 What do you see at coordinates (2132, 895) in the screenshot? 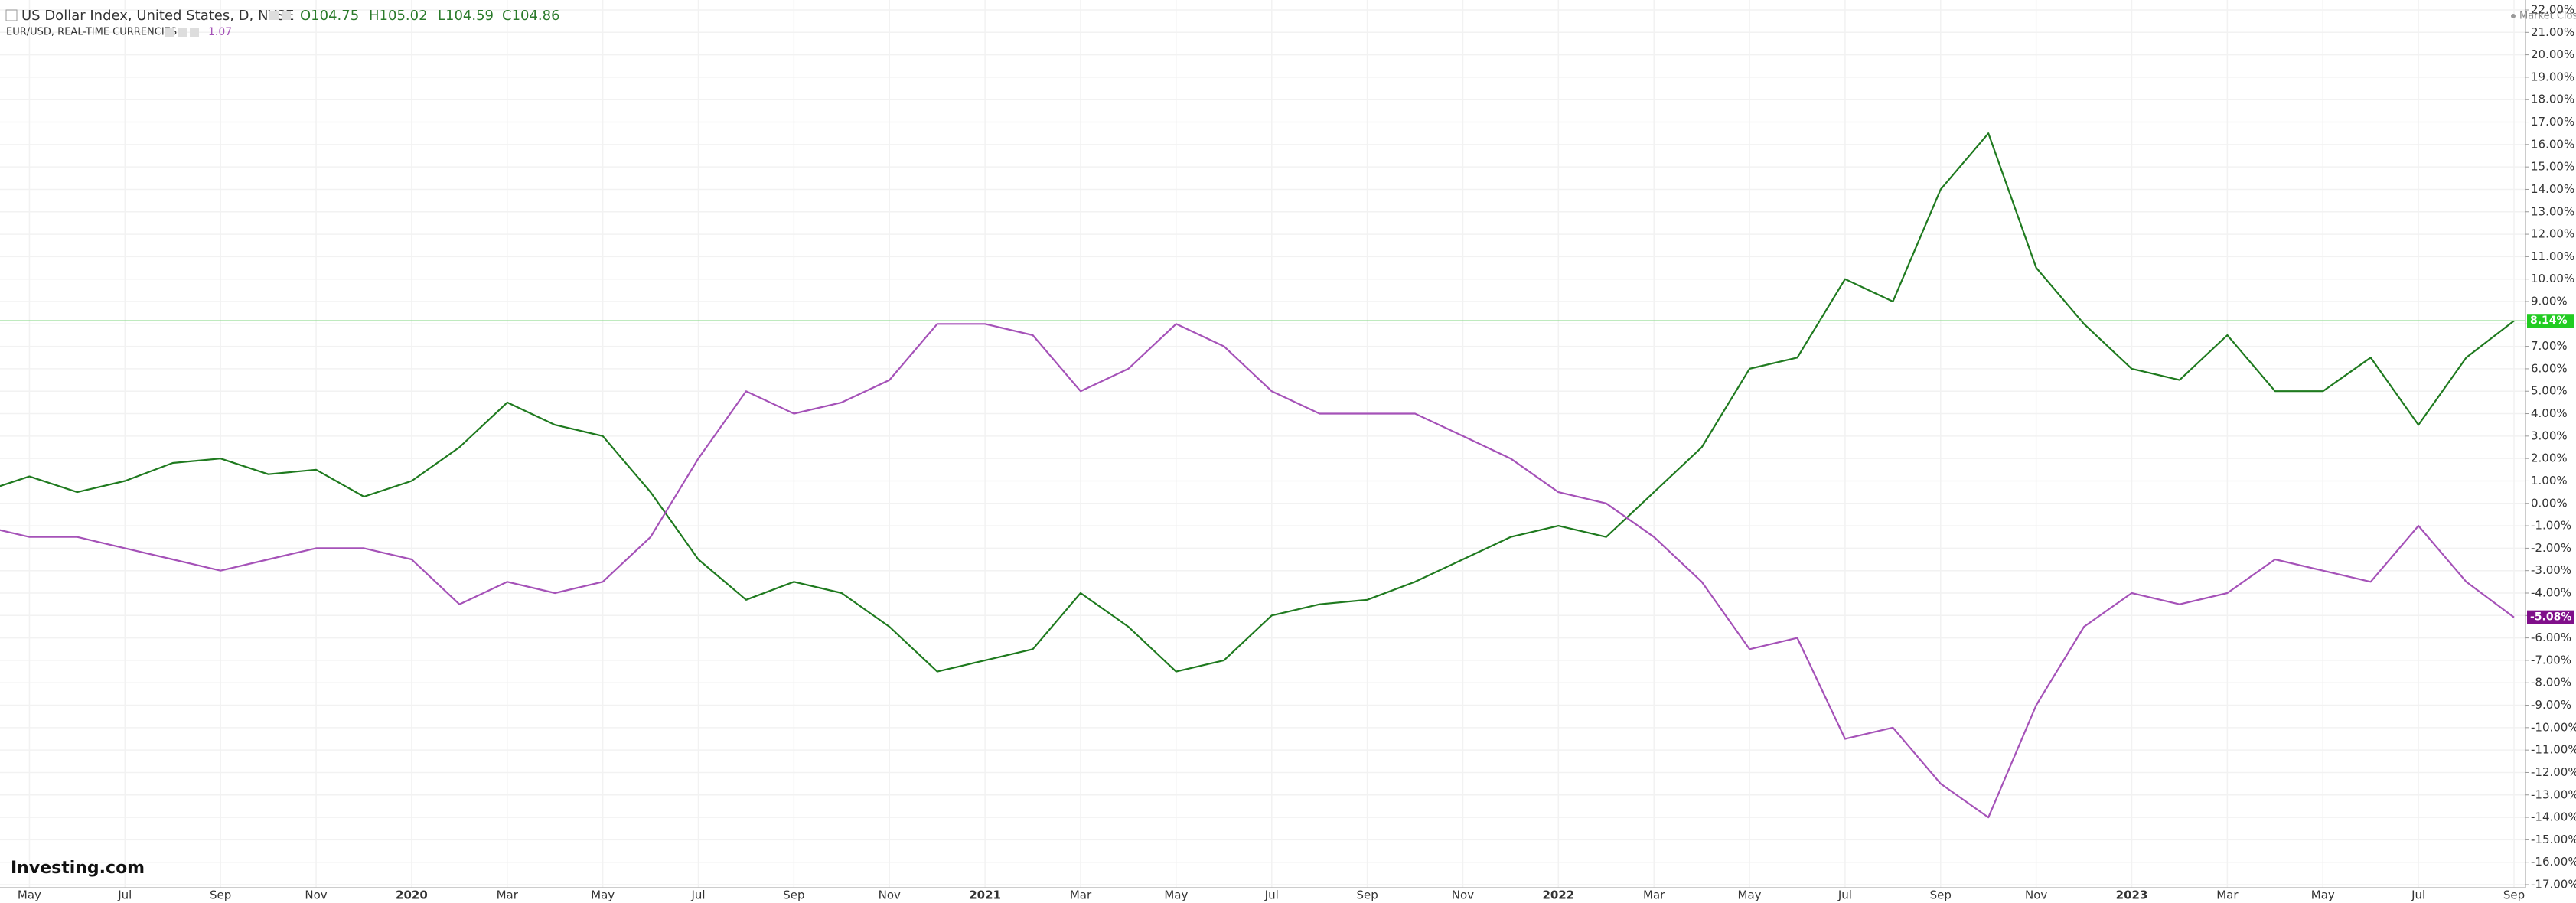
I see `x-tick-label: 2023` at bounding box center [2132, 895].